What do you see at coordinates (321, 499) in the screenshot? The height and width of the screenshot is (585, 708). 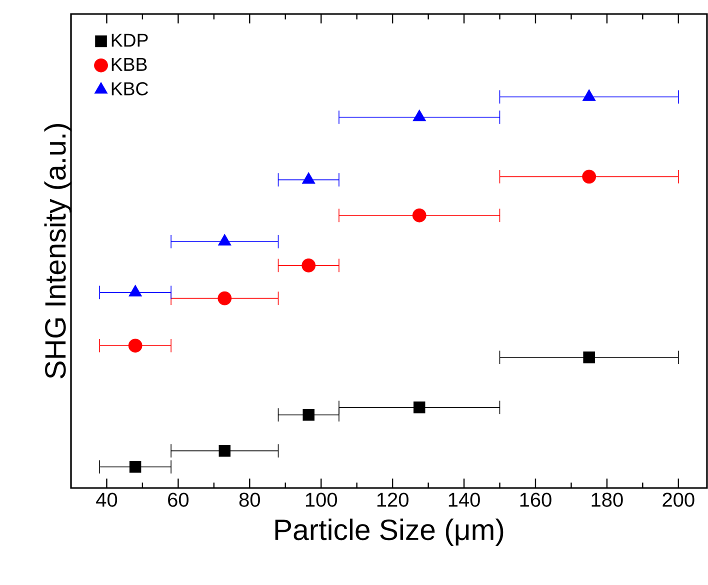 I see `x-tick-label: 100` at bounding box center [321, 499].